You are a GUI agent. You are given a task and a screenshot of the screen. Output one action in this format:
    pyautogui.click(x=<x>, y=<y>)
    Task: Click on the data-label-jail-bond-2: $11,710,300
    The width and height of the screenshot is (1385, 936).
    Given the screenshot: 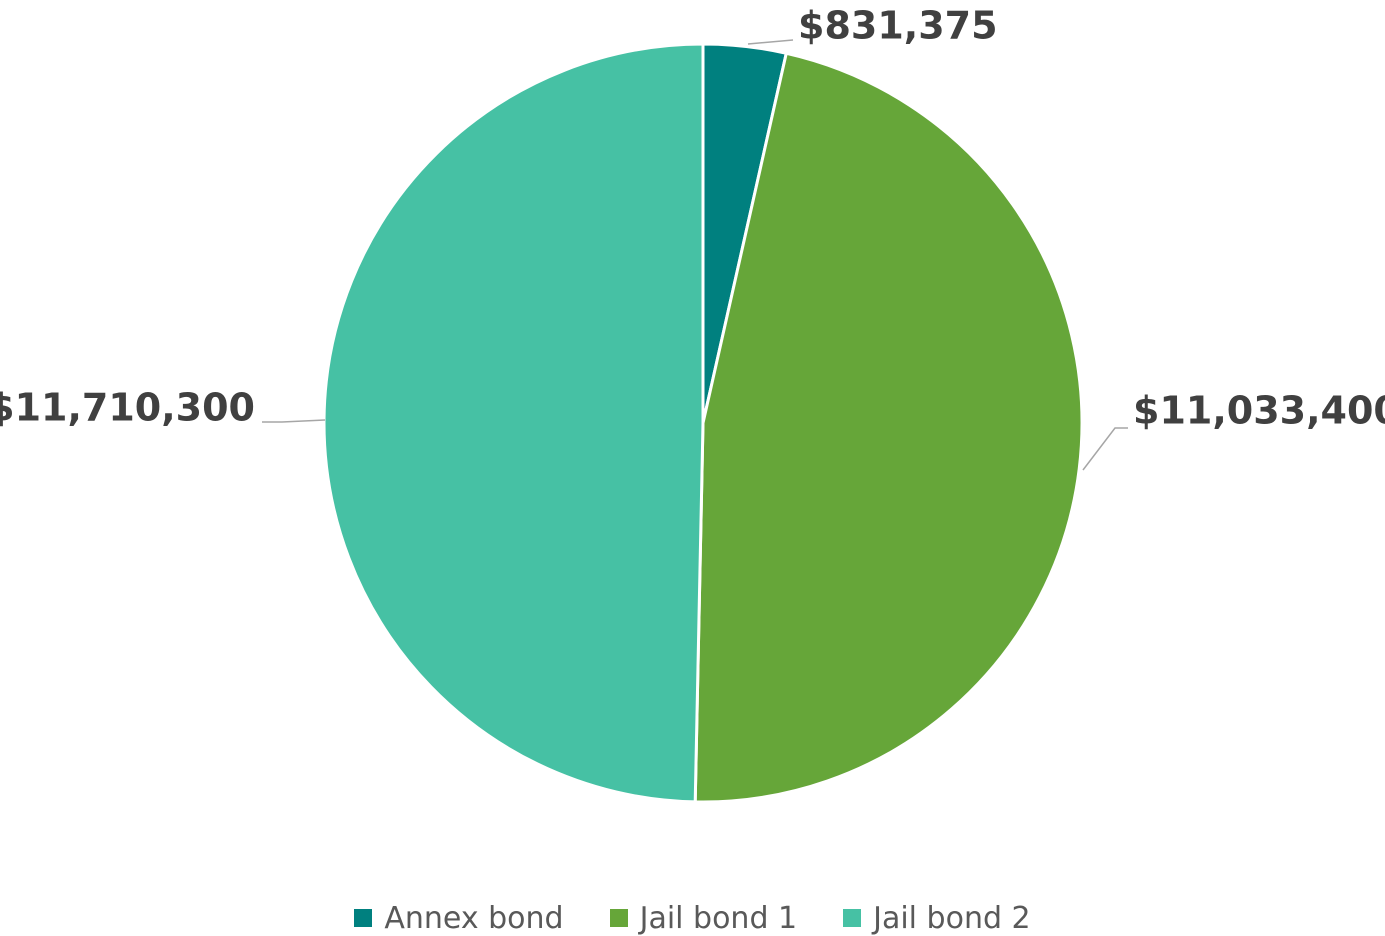 What is the action you would take?
    pyautogui.click(x=127, y=408)
    